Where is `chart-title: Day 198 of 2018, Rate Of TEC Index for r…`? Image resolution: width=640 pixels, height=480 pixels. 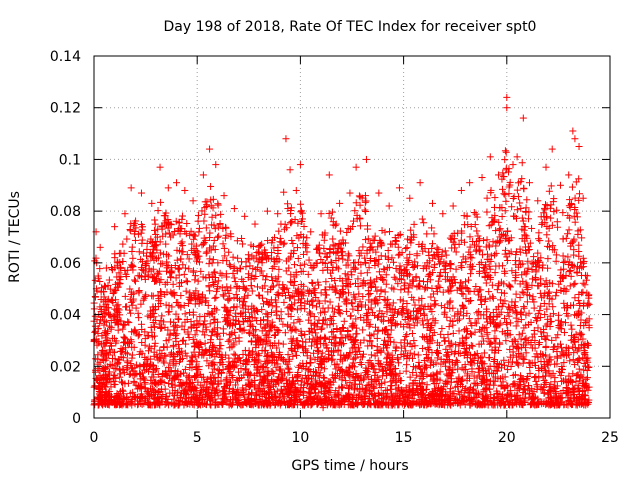 chart-title: Day 198 of 2018, Rate Of TEC Index for r… is located at coordinates (350, 27).